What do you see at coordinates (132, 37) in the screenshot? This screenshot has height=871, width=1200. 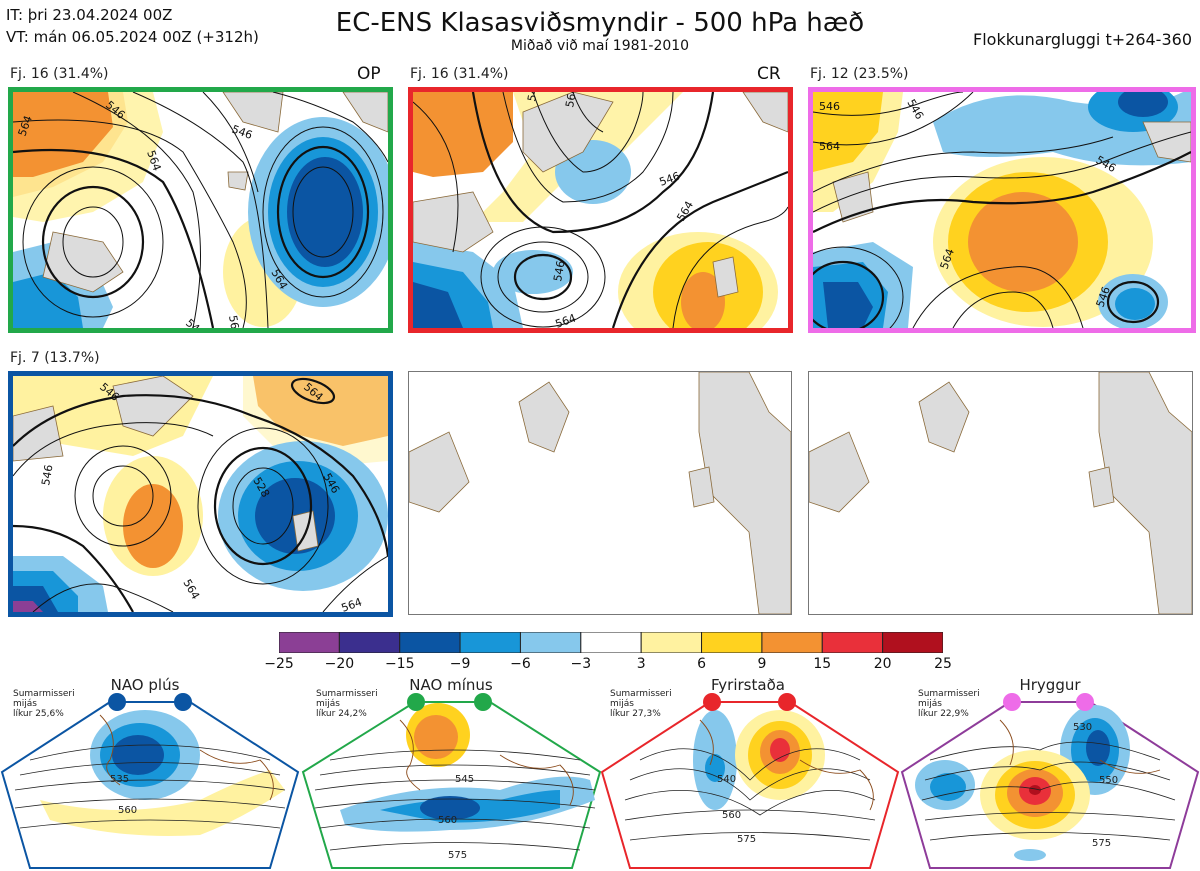 I see `valid-time: VT: mán 06.05.2024 00Z (+312h)` at bounding box center [132, 37].